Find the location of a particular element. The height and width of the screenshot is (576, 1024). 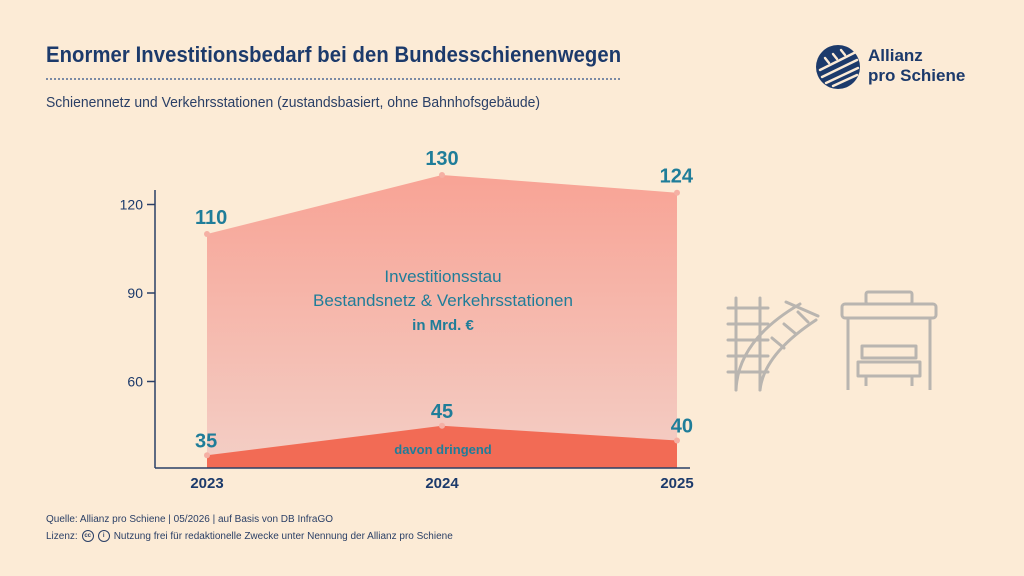

x-tick-label: 2023 is located at coordinates (206, 483).